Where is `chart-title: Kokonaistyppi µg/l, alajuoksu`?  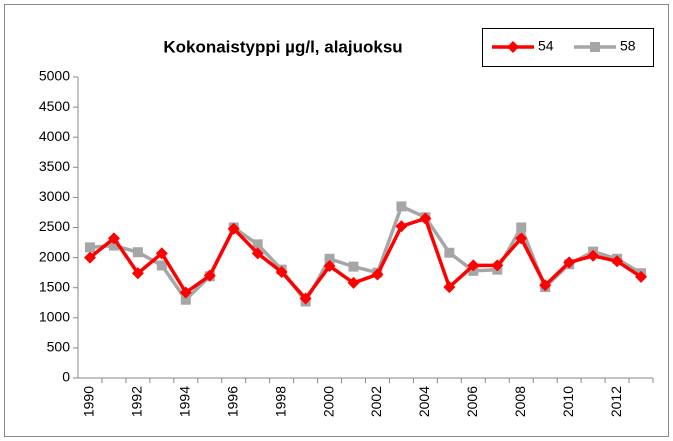
chart-title: Kokonaistyppi µg/l, alajuoksu is located at coordinates (282, 46).